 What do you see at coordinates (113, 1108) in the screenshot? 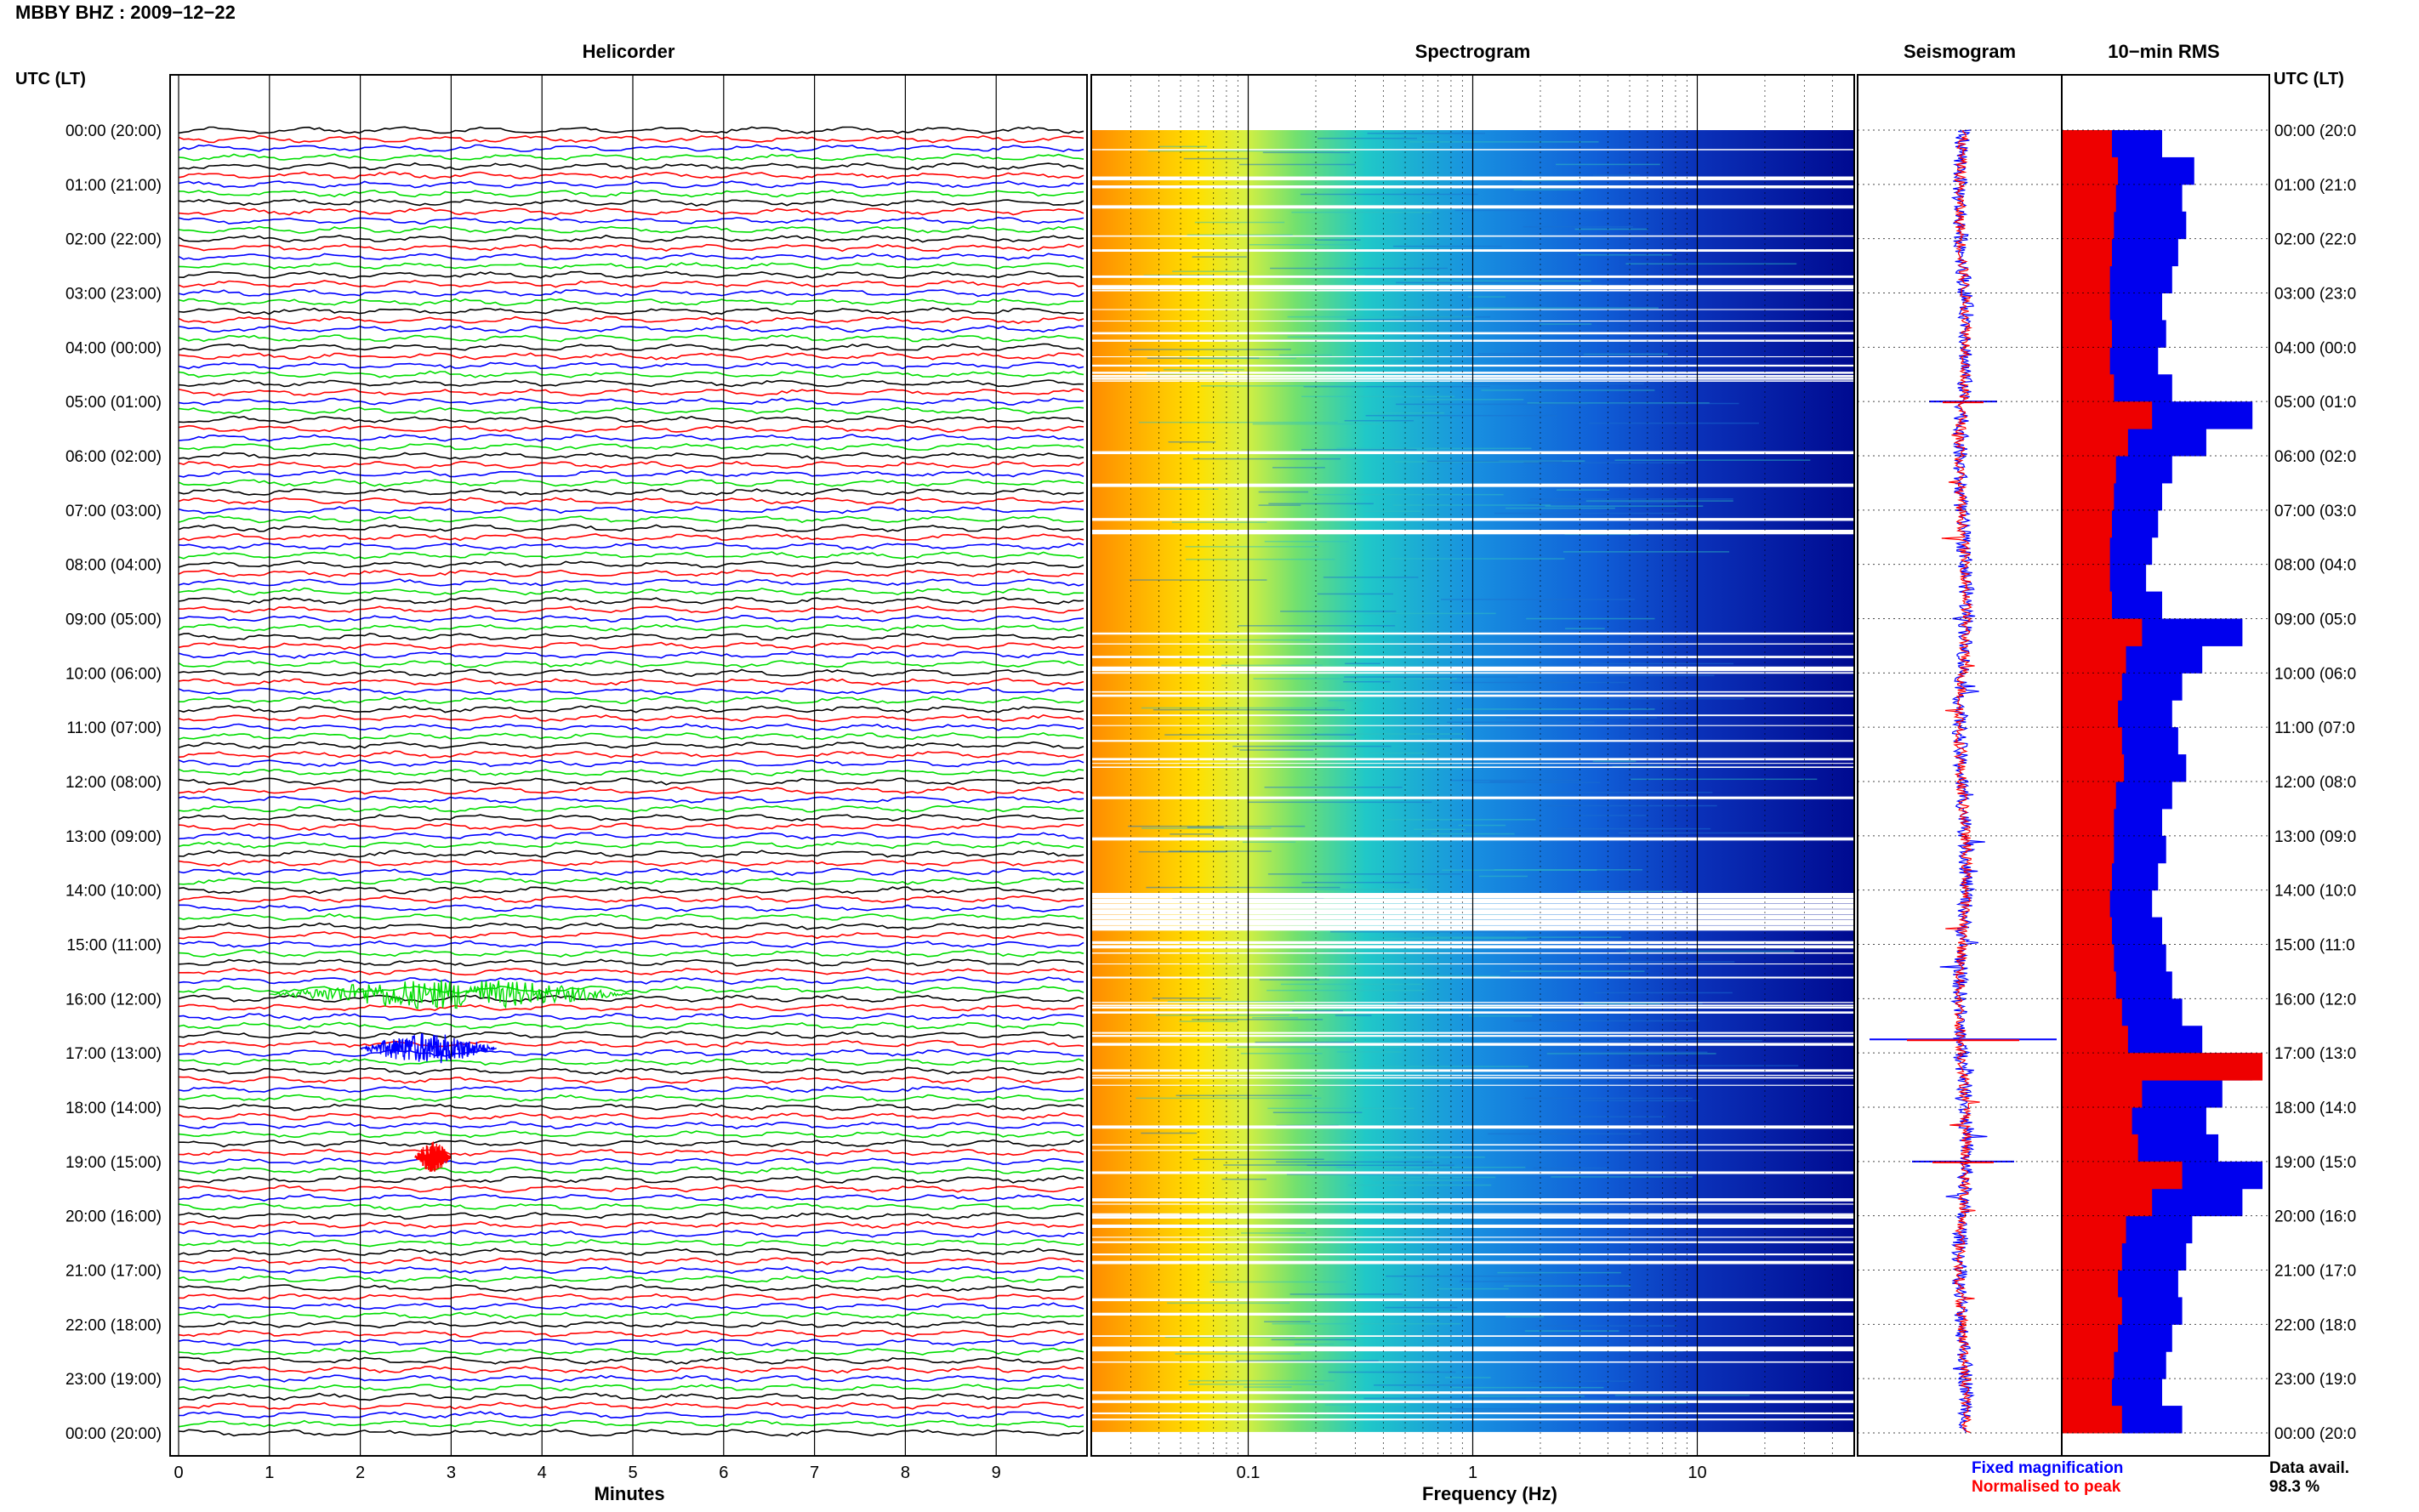
I see `time-label-left: 18:00 (14:00)` at bounding box center [113, 1108].